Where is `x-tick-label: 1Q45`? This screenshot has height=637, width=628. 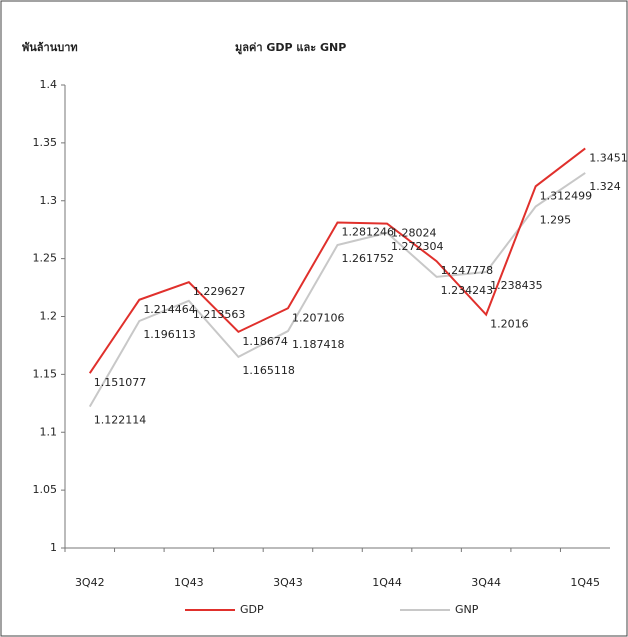
x-tick-label: 1Q45 is located at coordinates (585, 582).